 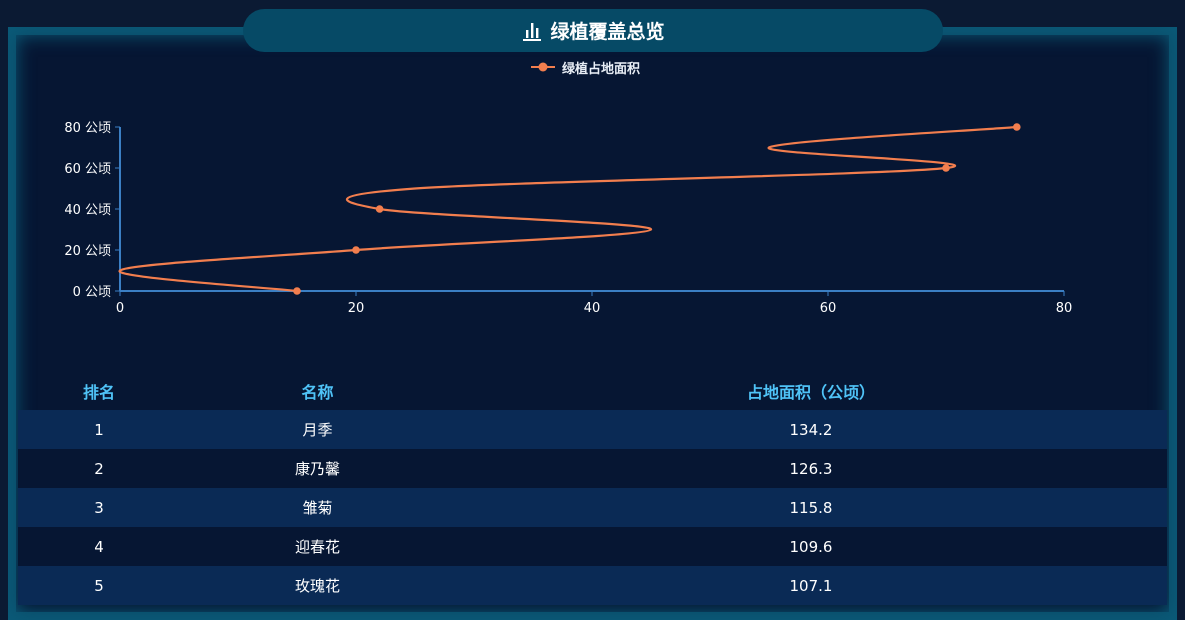 What do you see at coordinates (317, 547) in the screenshot?
I see `cell-name: 迎春花` at bounding box center [317, 547].